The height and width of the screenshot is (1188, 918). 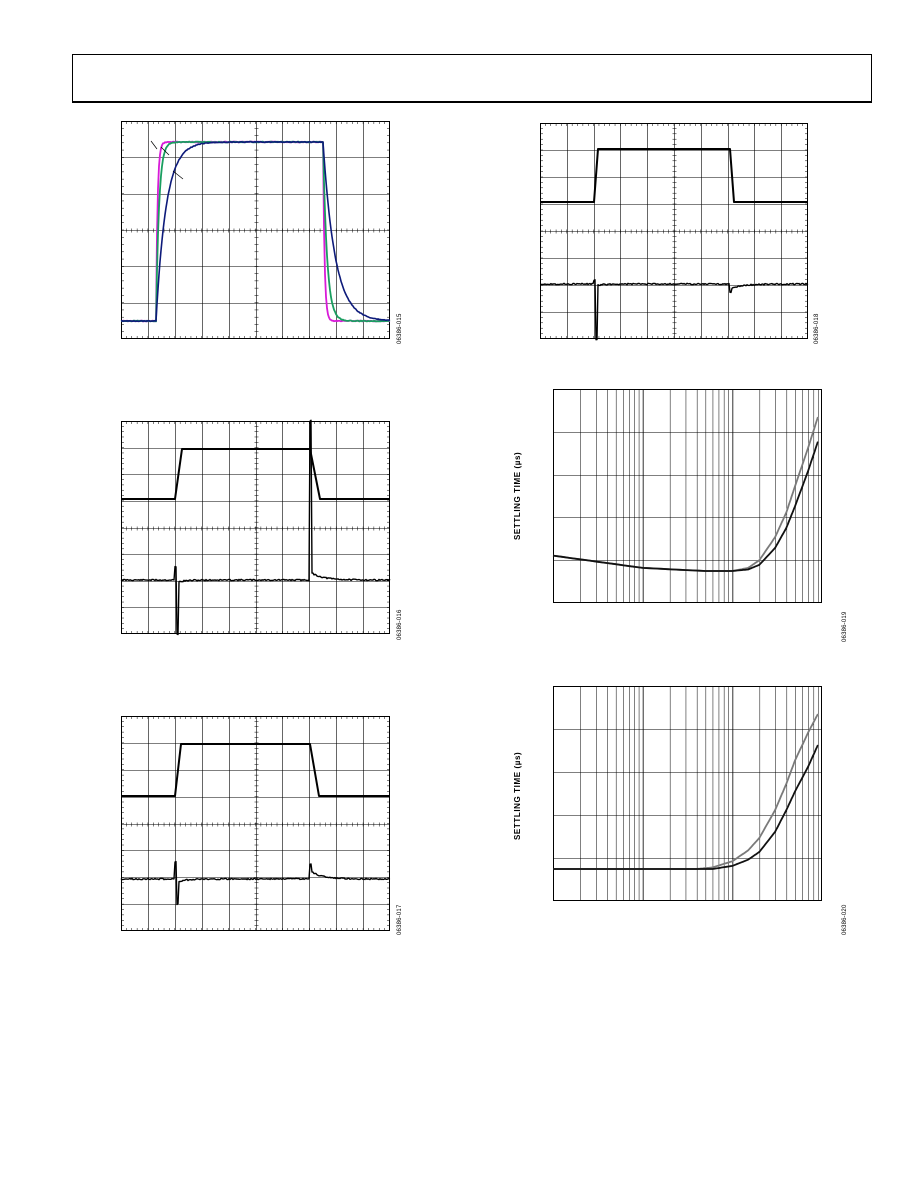 What do you see at coordinates (472, 78) in the screenshot?
I see `page-header-box` at bounding box center [472, 78].